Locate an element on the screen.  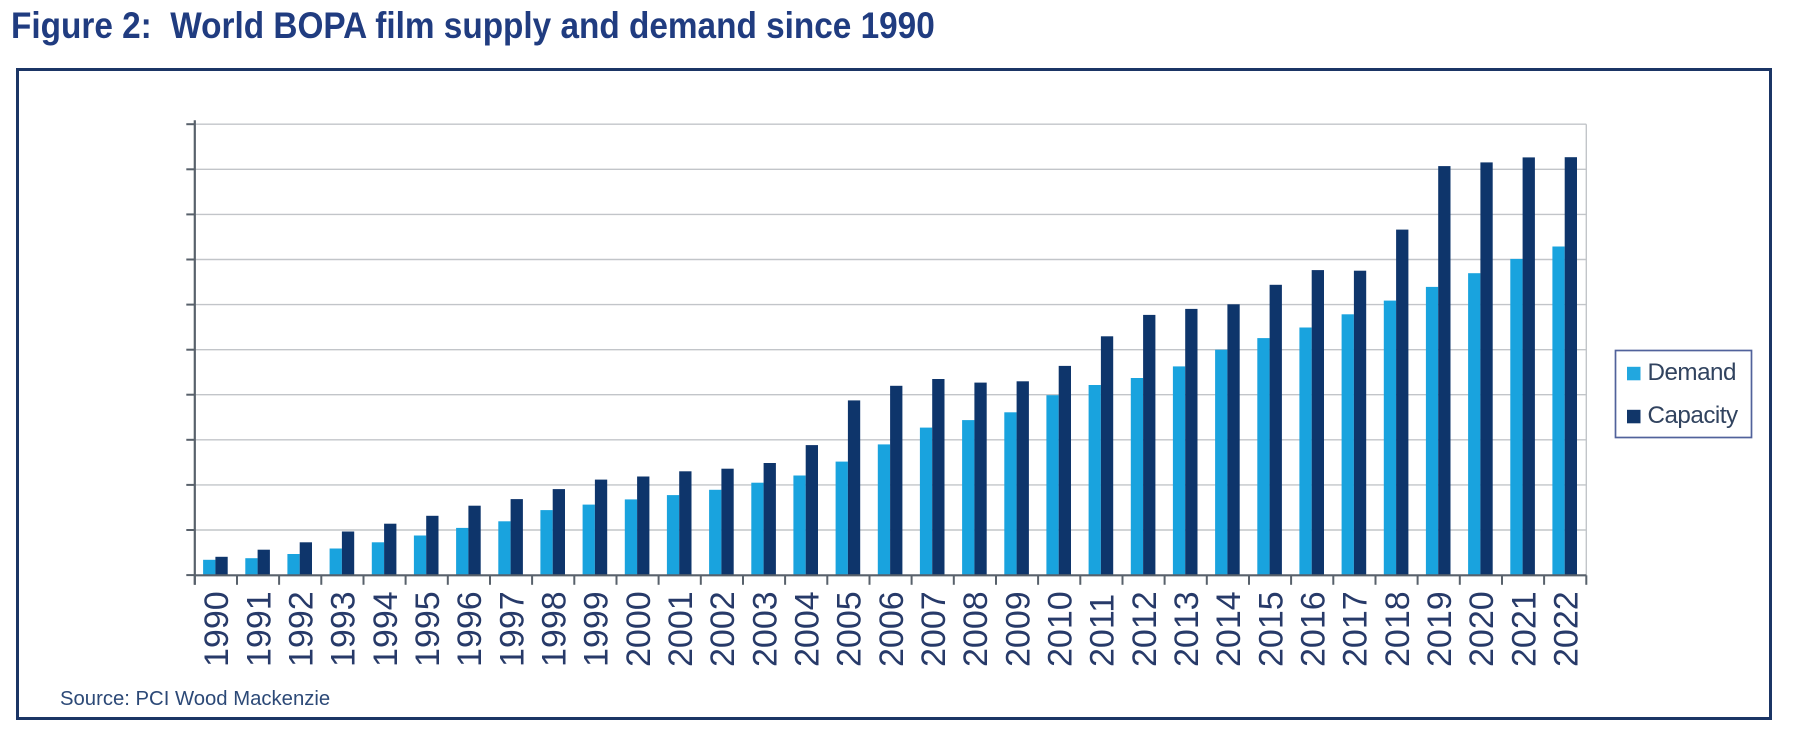
svg-text: 2012 is located at coordinates (1145, 629).